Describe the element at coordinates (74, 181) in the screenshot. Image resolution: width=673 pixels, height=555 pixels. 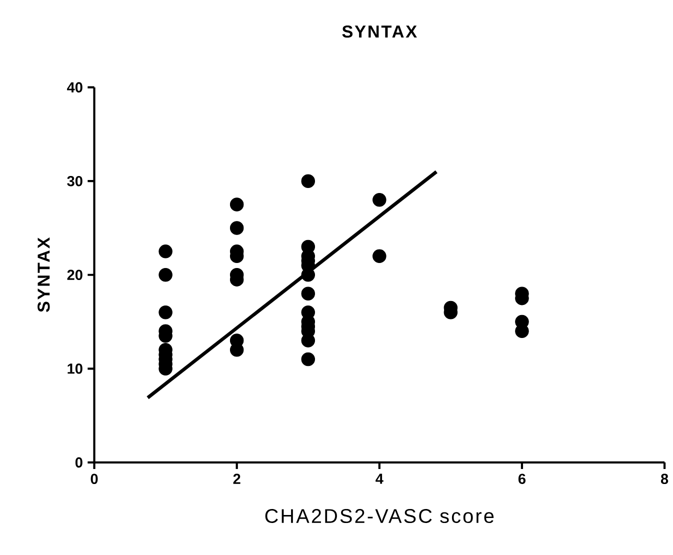
I see `y-tick-label: 30` at that location.